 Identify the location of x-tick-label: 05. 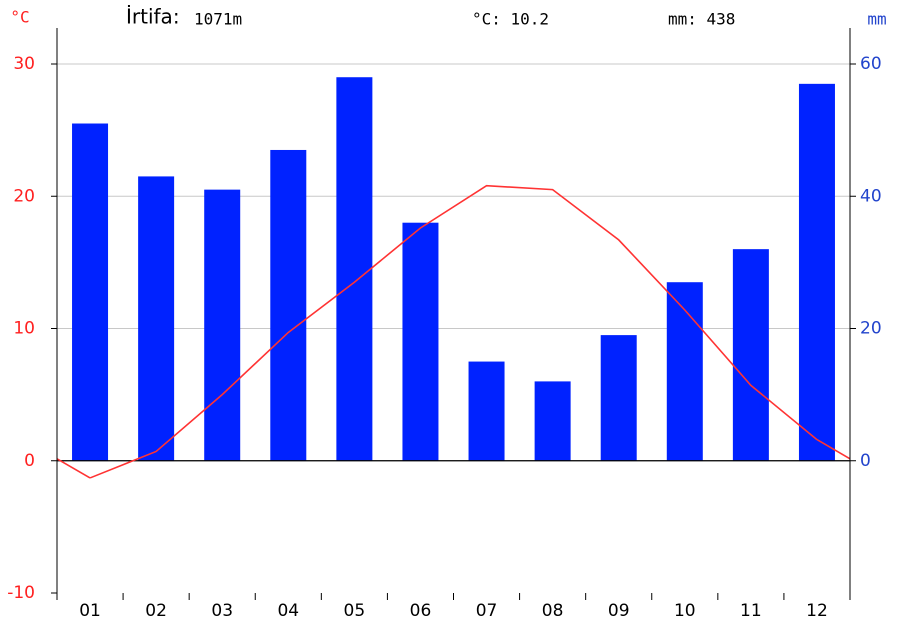
(355, 611).